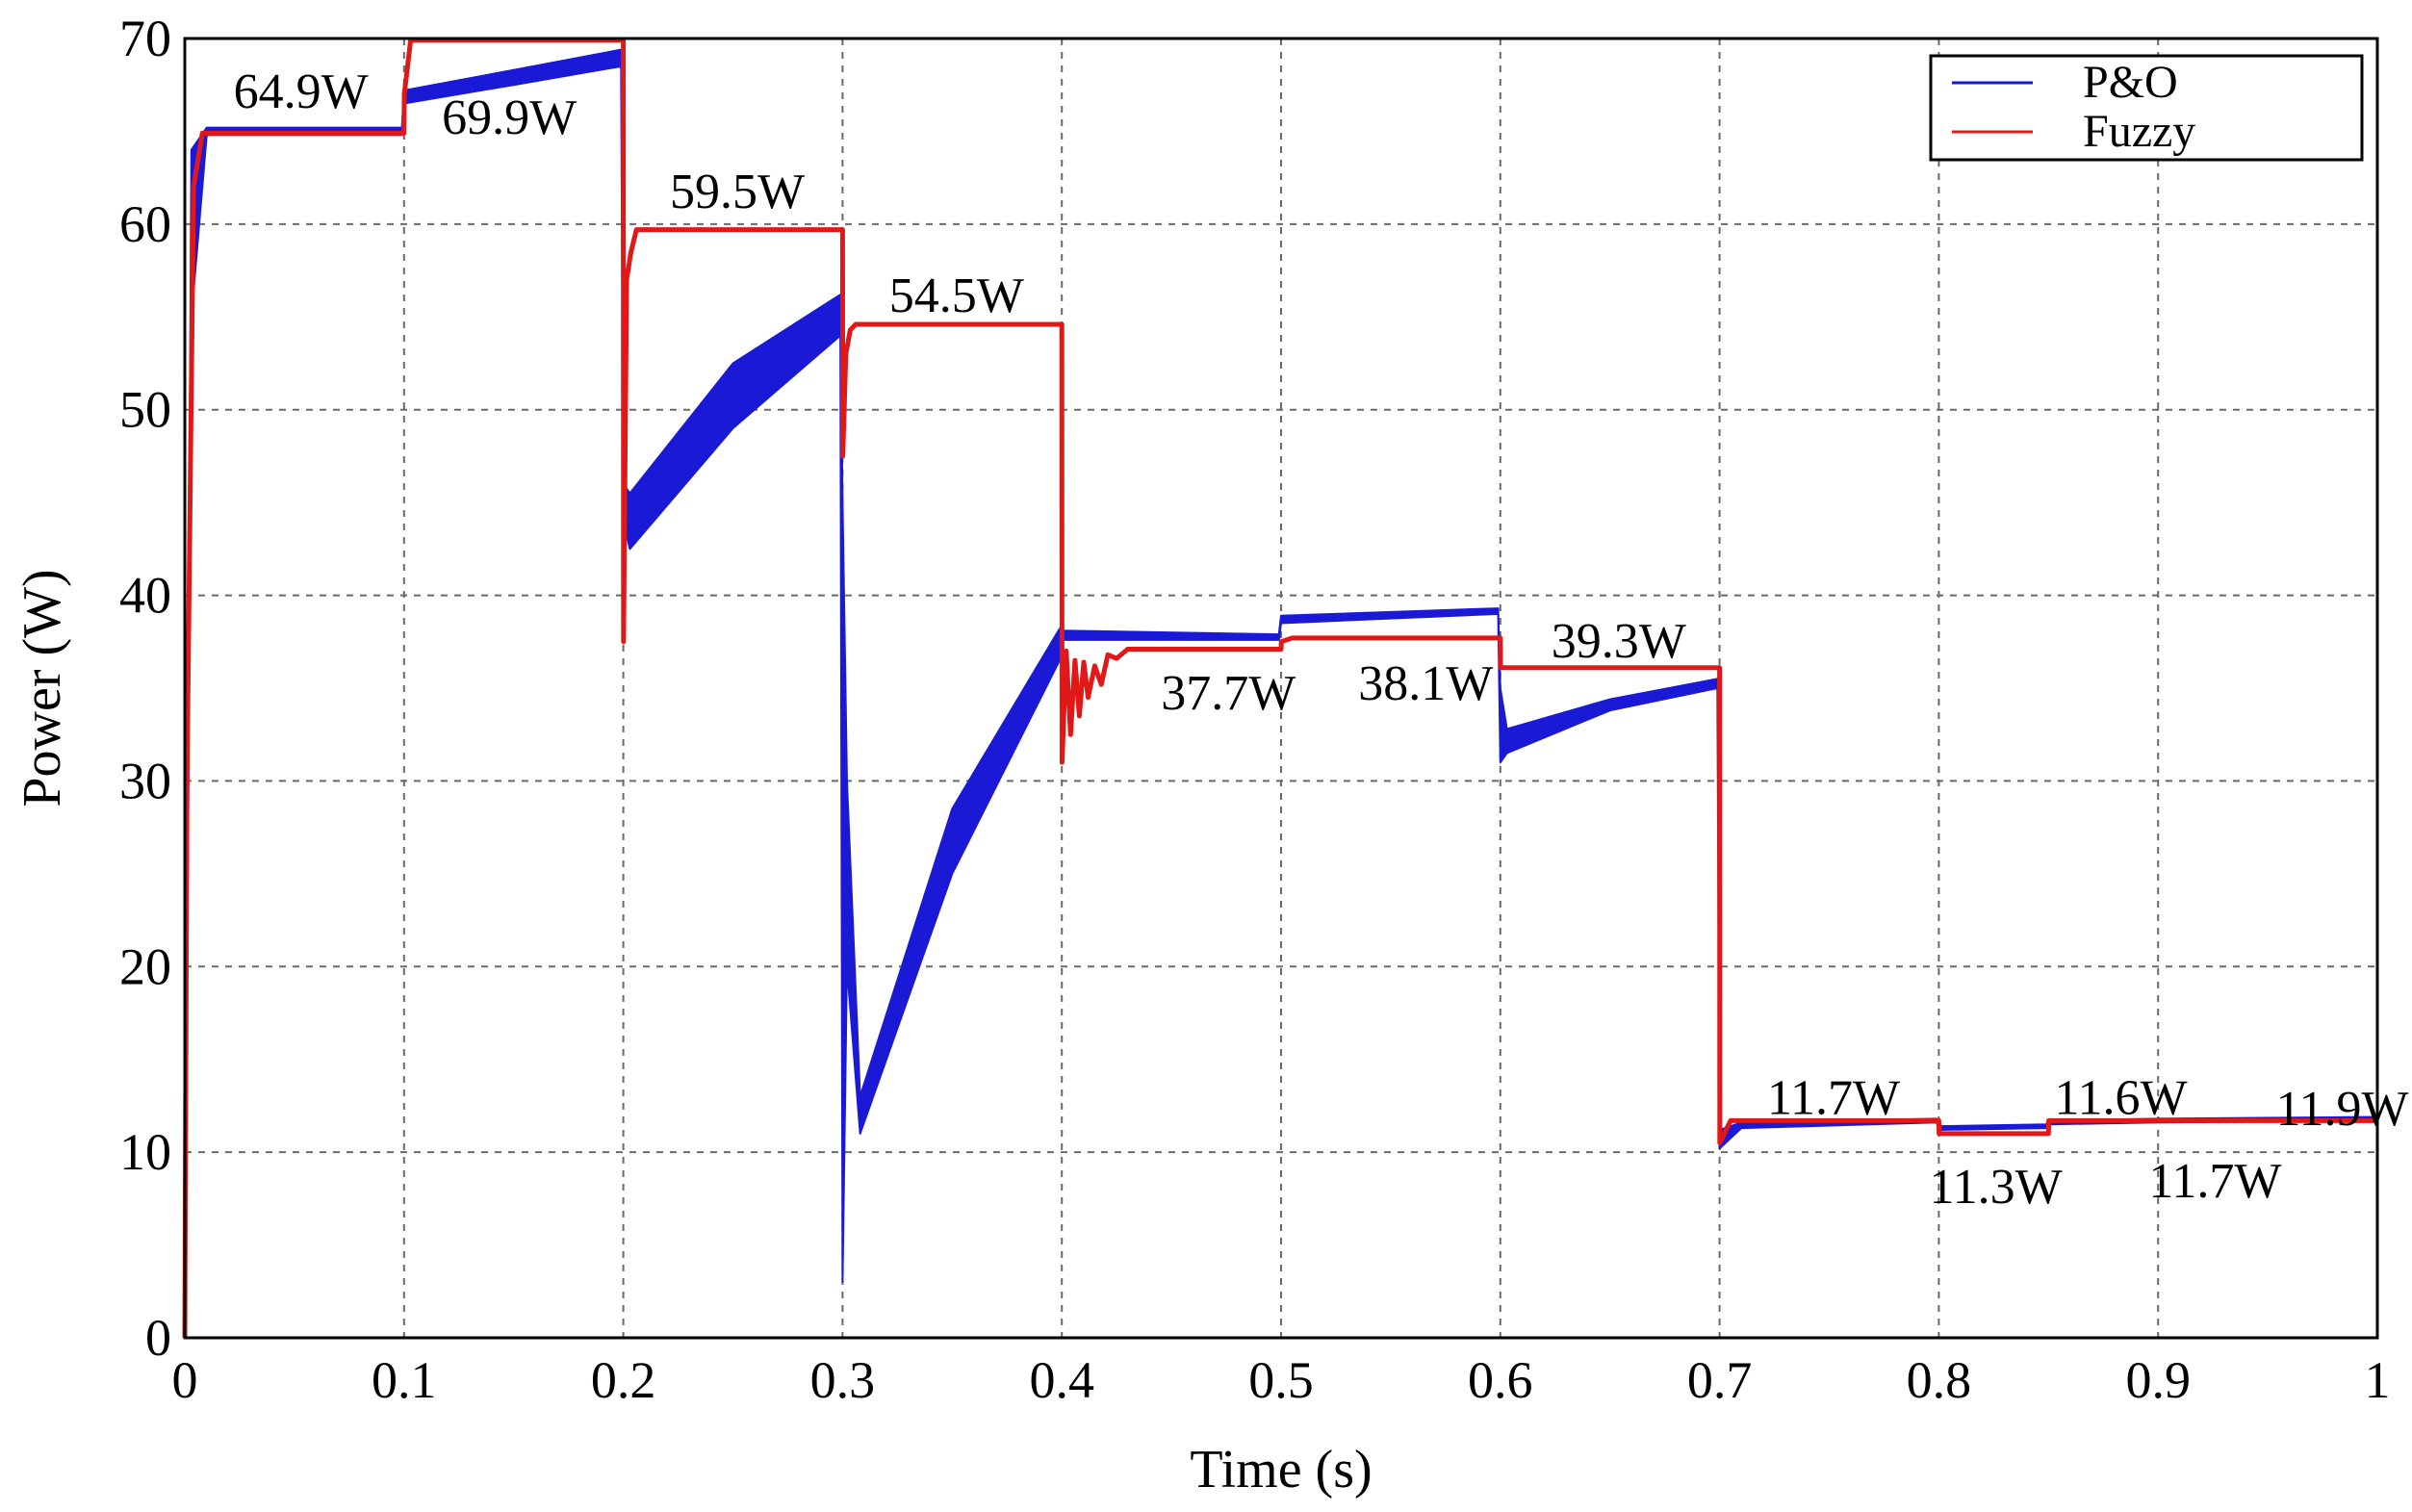 The width and height of the screenshot is (2412, 1512). I want to click on annotation-label: 59.5W, so click(737, 192).